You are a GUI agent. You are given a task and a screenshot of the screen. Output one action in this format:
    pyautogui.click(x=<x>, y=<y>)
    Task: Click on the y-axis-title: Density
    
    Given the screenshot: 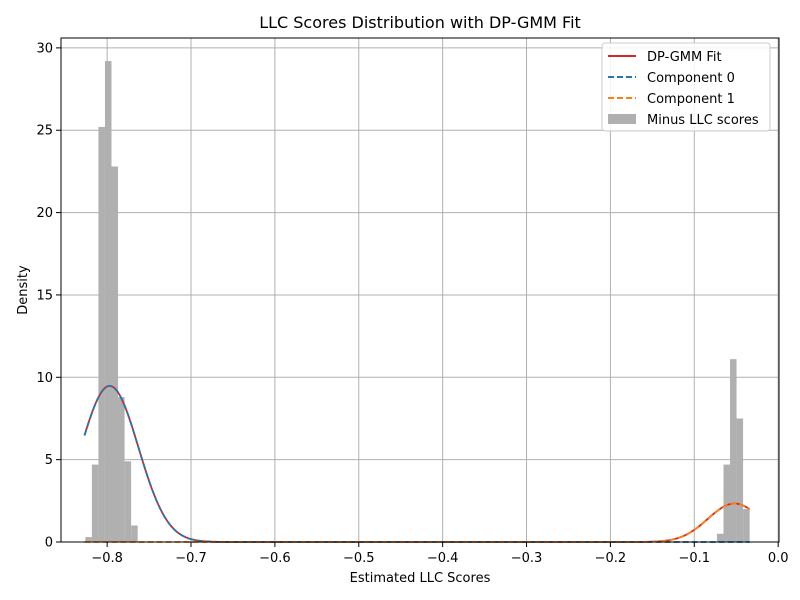 What is the action you would take?
    pyautogui.click(x=23, y=290)
    